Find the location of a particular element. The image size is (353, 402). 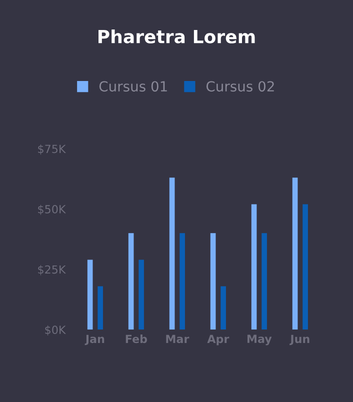

x-tick-label: Mar is located at coordinates (178, 339).